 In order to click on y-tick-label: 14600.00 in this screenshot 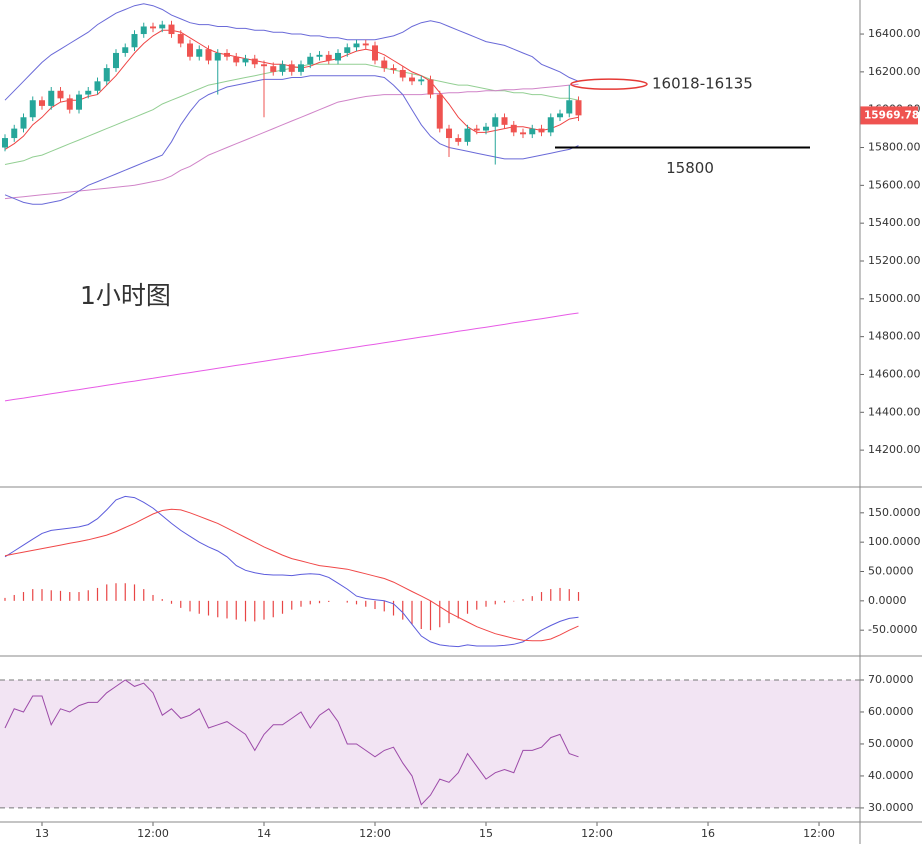, I will do `click(894, 373)`.